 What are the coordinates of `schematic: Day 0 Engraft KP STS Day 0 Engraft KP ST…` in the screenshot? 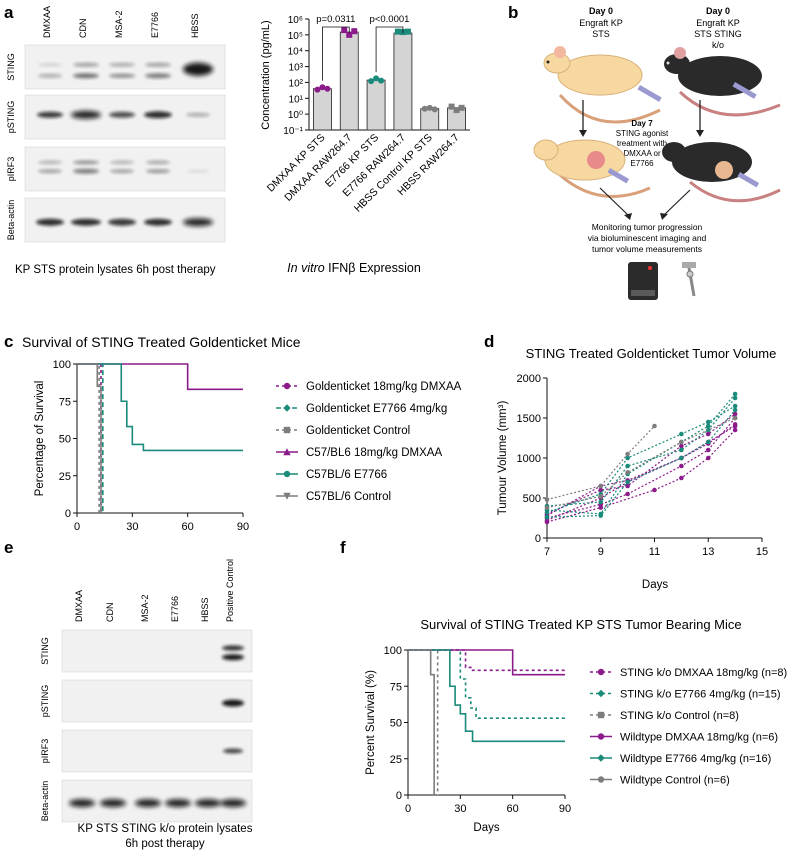 It's located at (657, 153).